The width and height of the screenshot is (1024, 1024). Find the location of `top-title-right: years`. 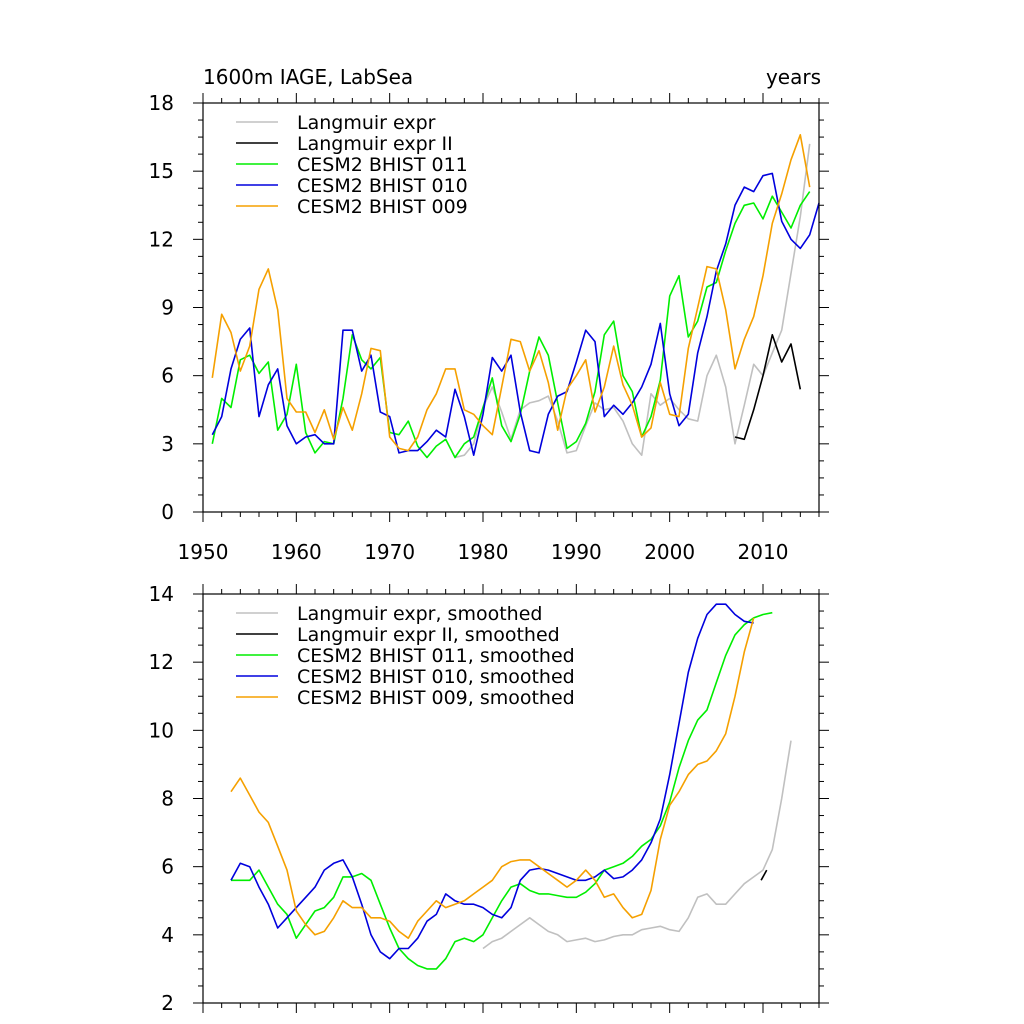

top-title-right: years is located at coordinates (793, 77).